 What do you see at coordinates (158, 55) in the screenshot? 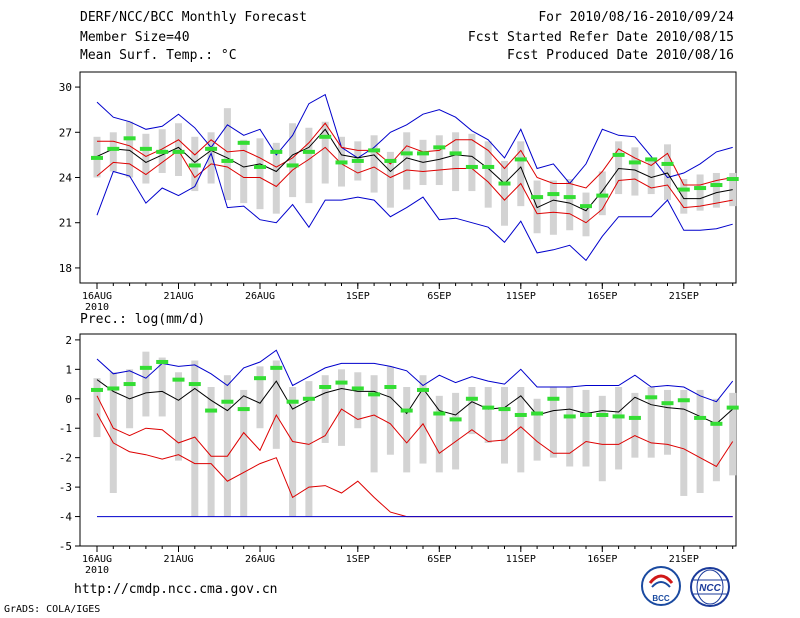
I see `variable-label: Mean Surf. Temp.: °C` at bounding box center [158, 55].